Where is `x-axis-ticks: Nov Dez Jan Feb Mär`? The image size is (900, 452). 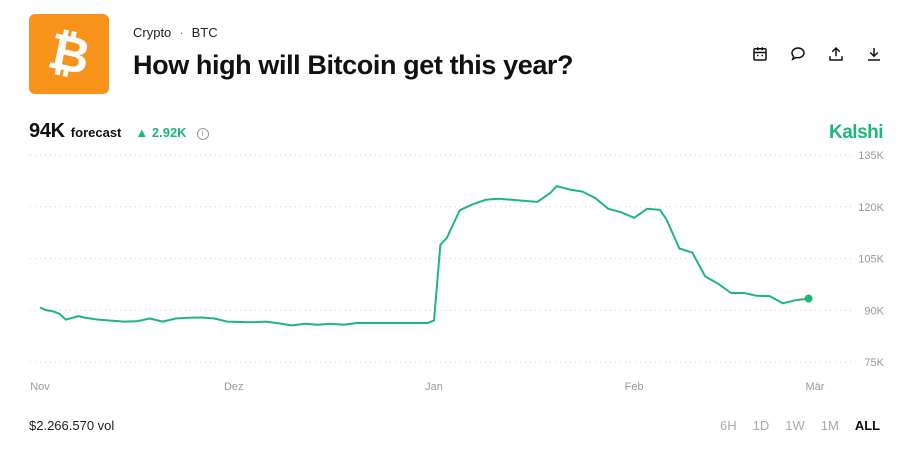 x-axis-ticks: Nov Dez Jan Feb Mär is located at coordinates (427, 387).